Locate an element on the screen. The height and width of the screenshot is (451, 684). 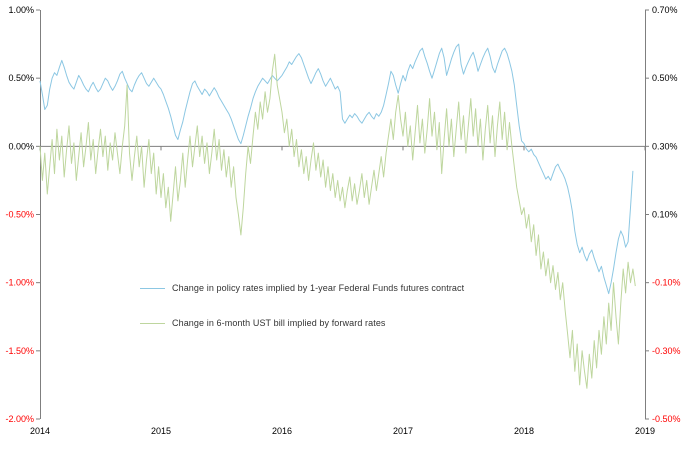
right-axis-tick-label: 0.70% is located at coordinates (665, 10).